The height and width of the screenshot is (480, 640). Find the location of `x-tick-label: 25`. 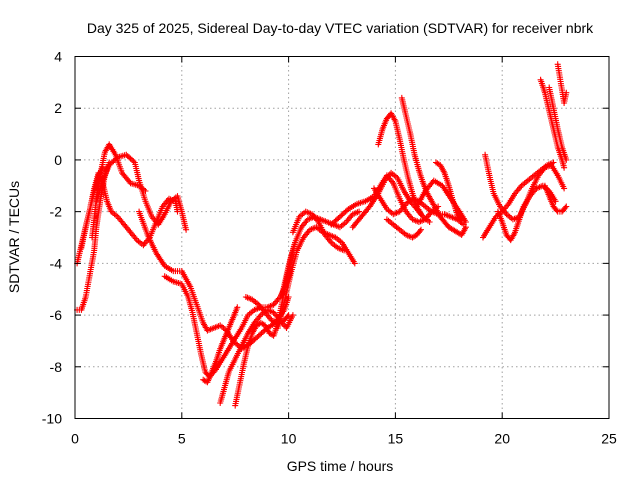

x-tick-label: 25 is located at coordinates (609, 439).